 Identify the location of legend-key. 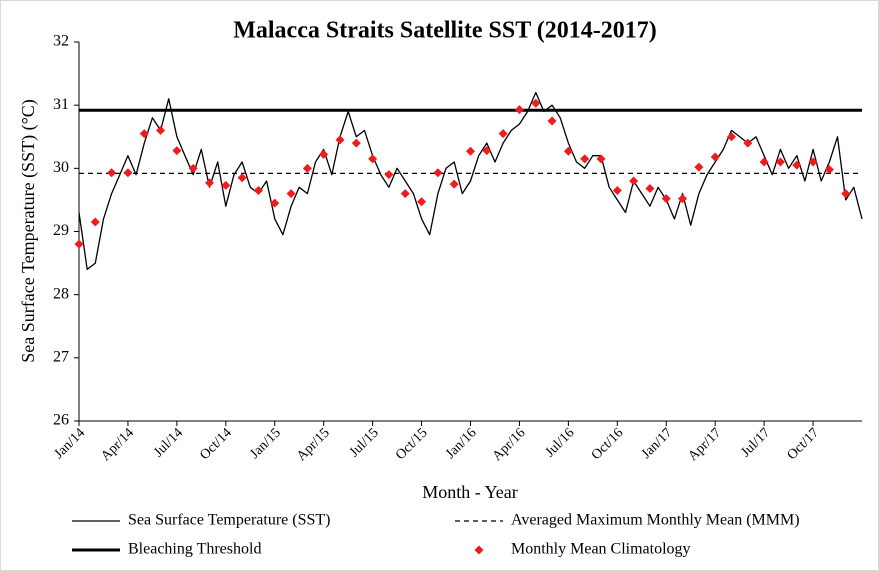
(479, 550).